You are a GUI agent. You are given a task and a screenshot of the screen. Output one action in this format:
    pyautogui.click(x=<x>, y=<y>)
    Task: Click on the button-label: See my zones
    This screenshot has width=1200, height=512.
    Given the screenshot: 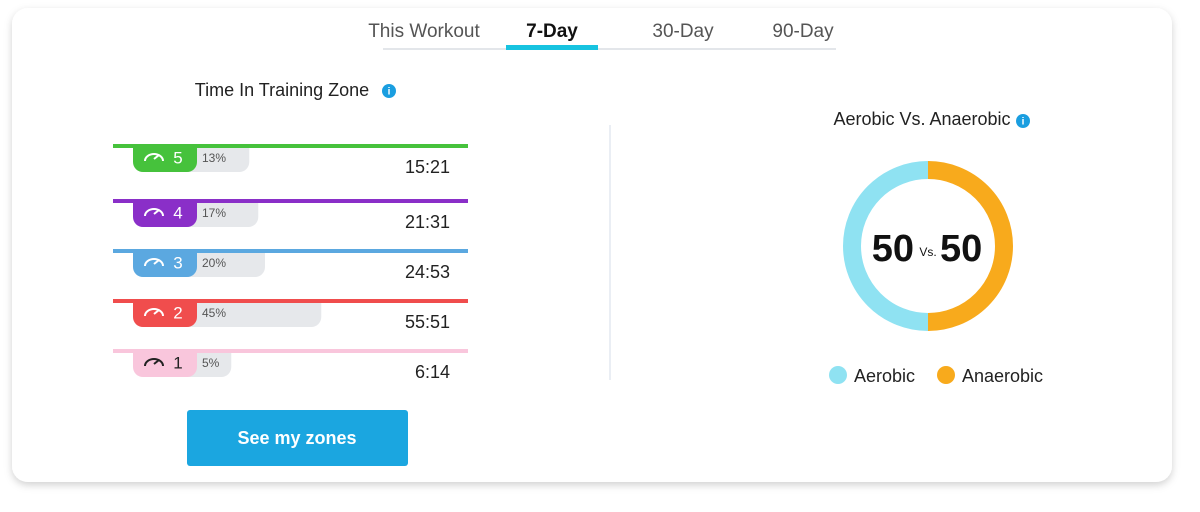 What is the action you would take?
    pyautogui.click(x=296, y=438)
    